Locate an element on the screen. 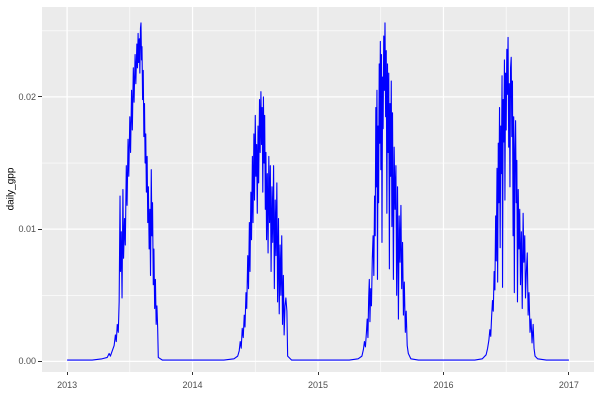  x-axis-tick-label: 2015 is located at coordinates (318, 385).